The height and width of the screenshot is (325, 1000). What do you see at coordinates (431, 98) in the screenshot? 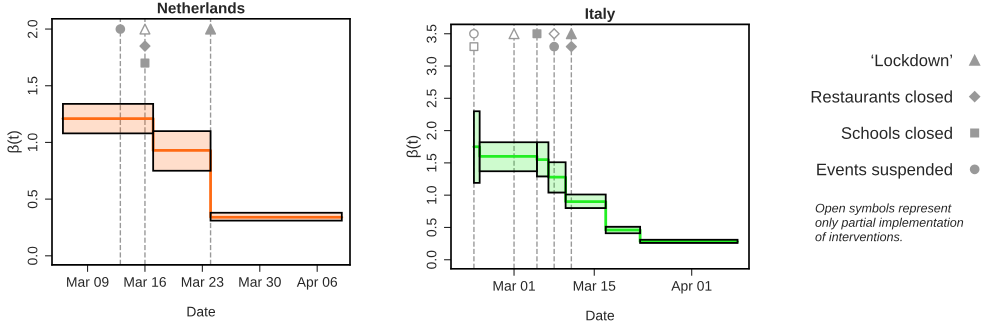
I see `y-tick-label: 2.5` at bounding box center [431, 98].